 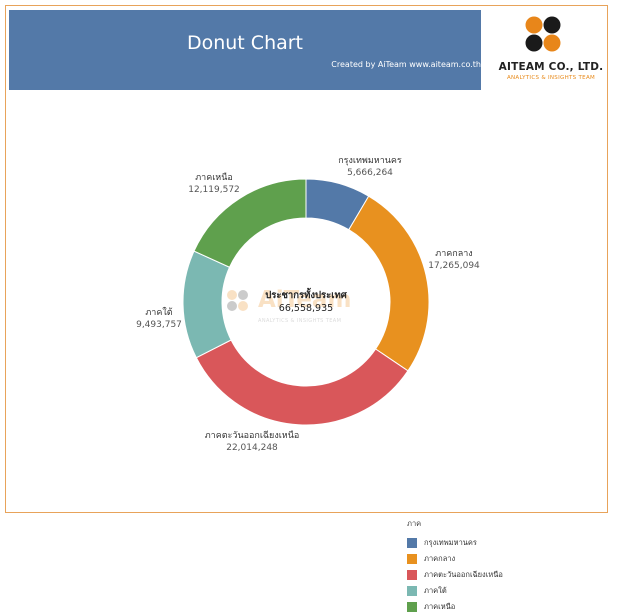 I want to click on legend-item-north: ภาคเหนือ, so click(x=455, y=607).